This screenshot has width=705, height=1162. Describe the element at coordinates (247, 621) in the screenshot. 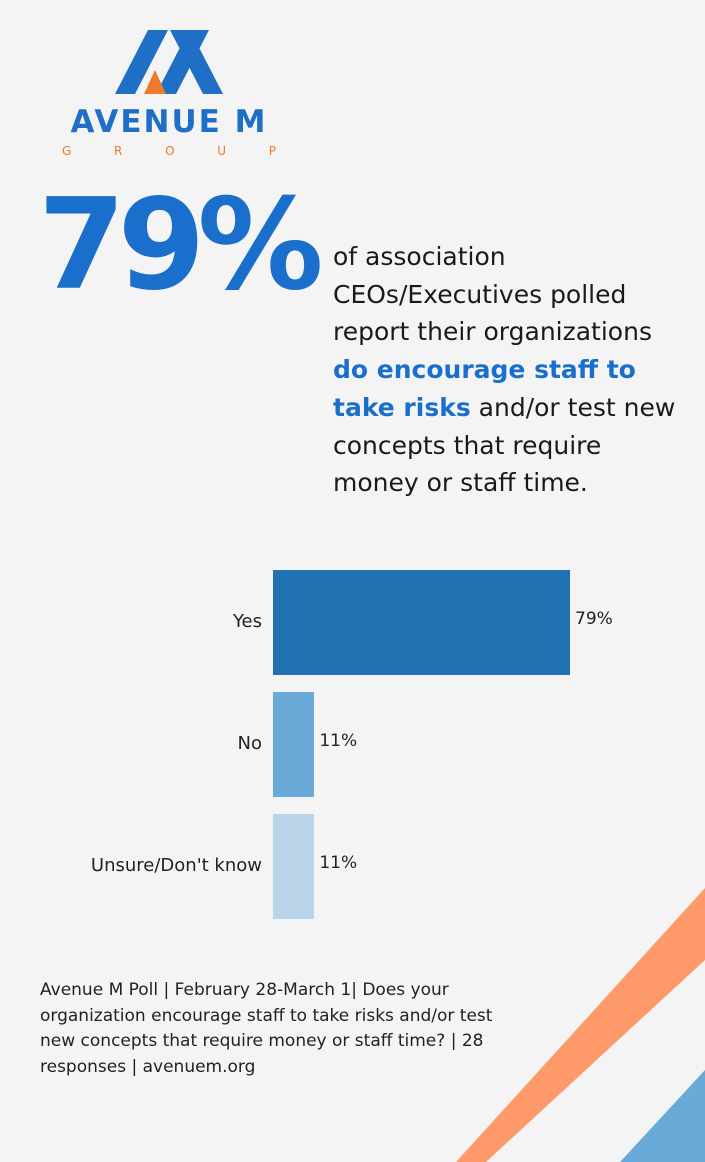

I see `bar-category-label: Yes` at that location.